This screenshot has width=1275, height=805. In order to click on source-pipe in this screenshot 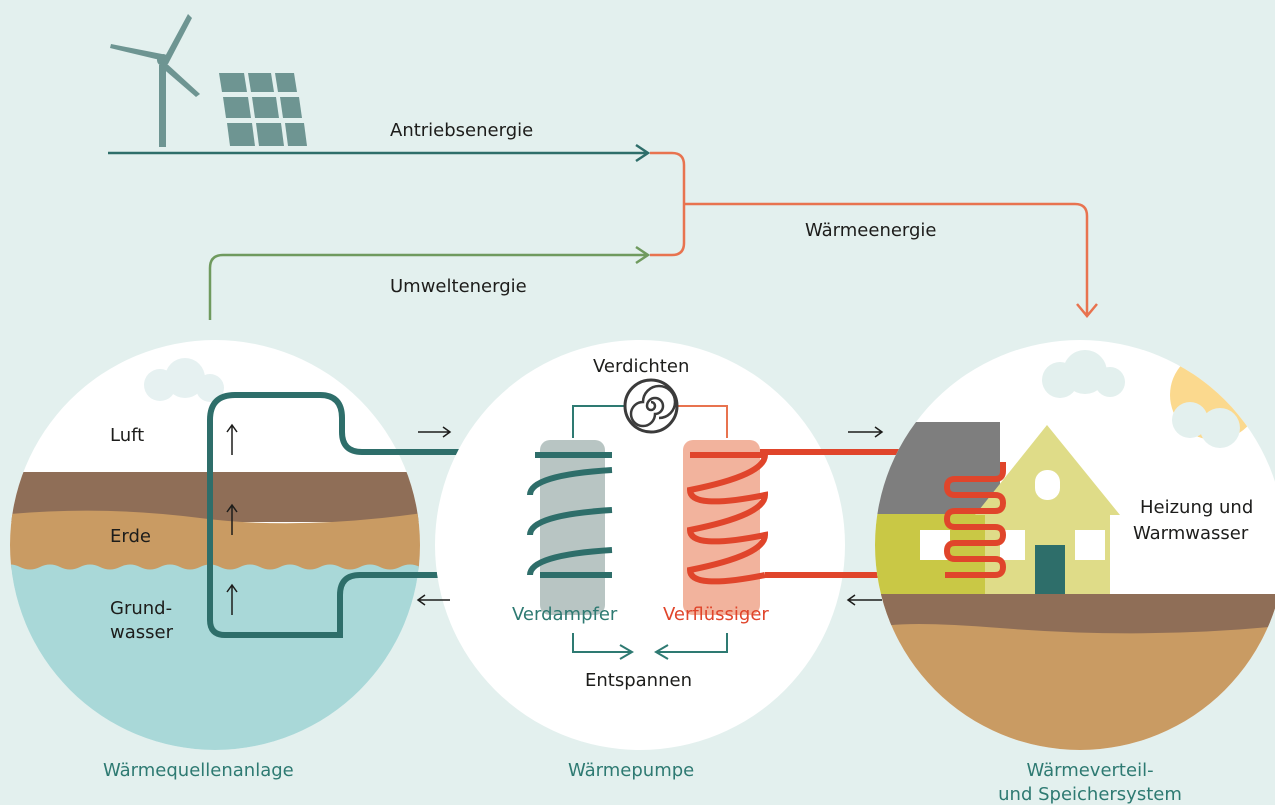, I will do `click(379, 515)`.